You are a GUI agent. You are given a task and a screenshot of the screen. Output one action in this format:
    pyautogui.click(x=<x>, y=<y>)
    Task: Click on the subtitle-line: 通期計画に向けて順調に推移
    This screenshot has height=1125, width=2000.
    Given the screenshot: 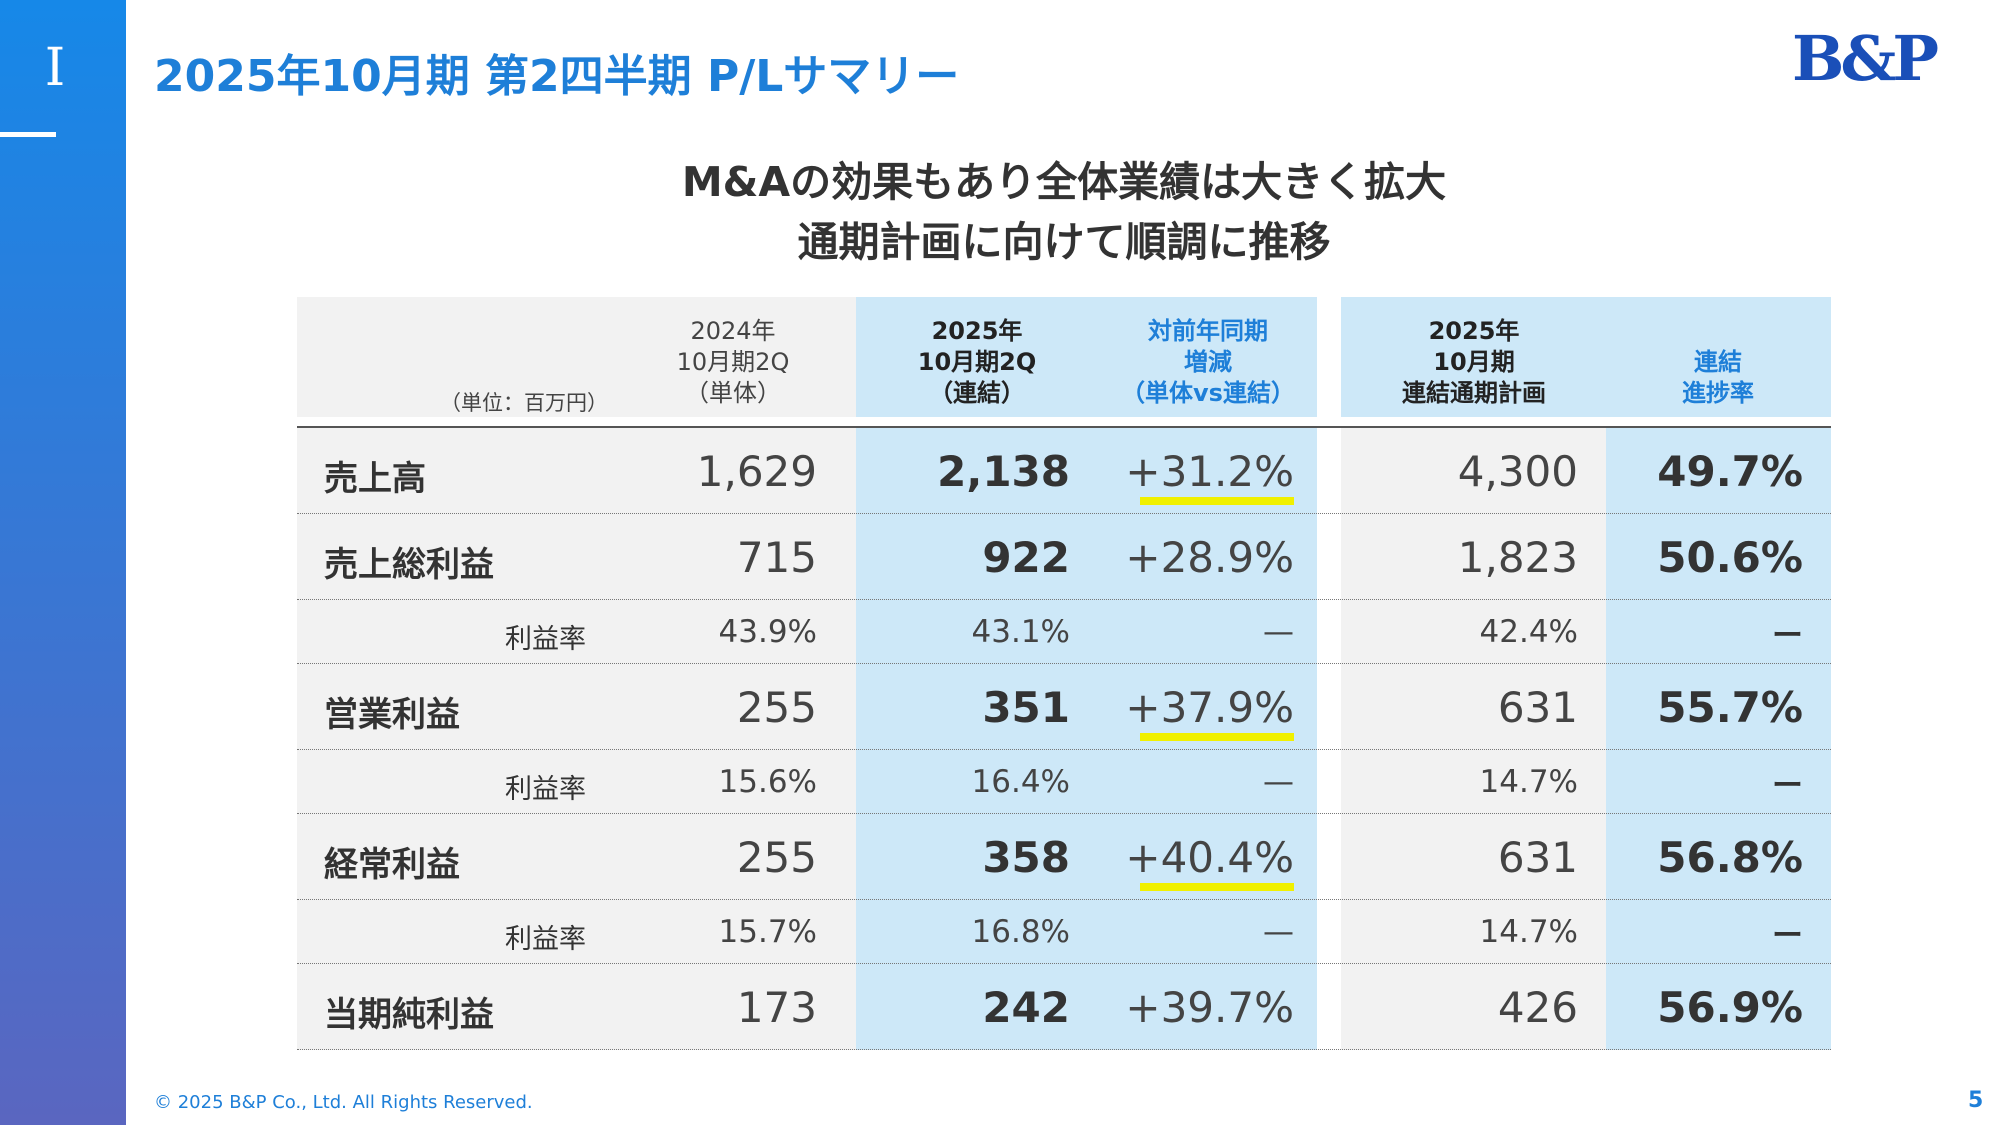 What is the action you would take?
    pyautogui.click(x=1064, y=242)
    